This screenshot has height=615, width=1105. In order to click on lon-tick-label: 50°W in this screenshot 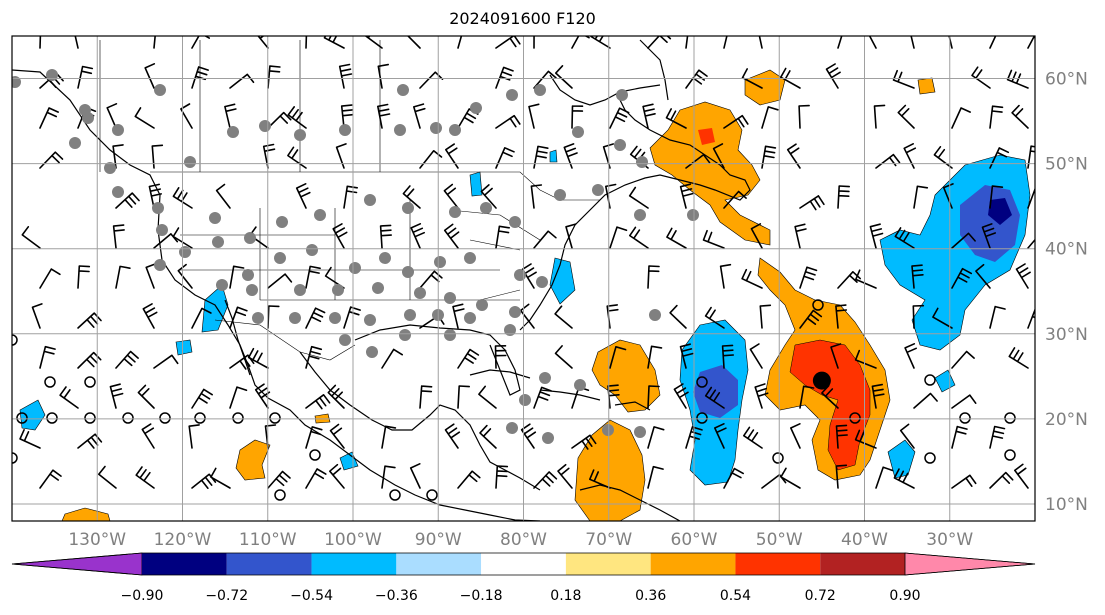, I will do `click(779, 540)`.